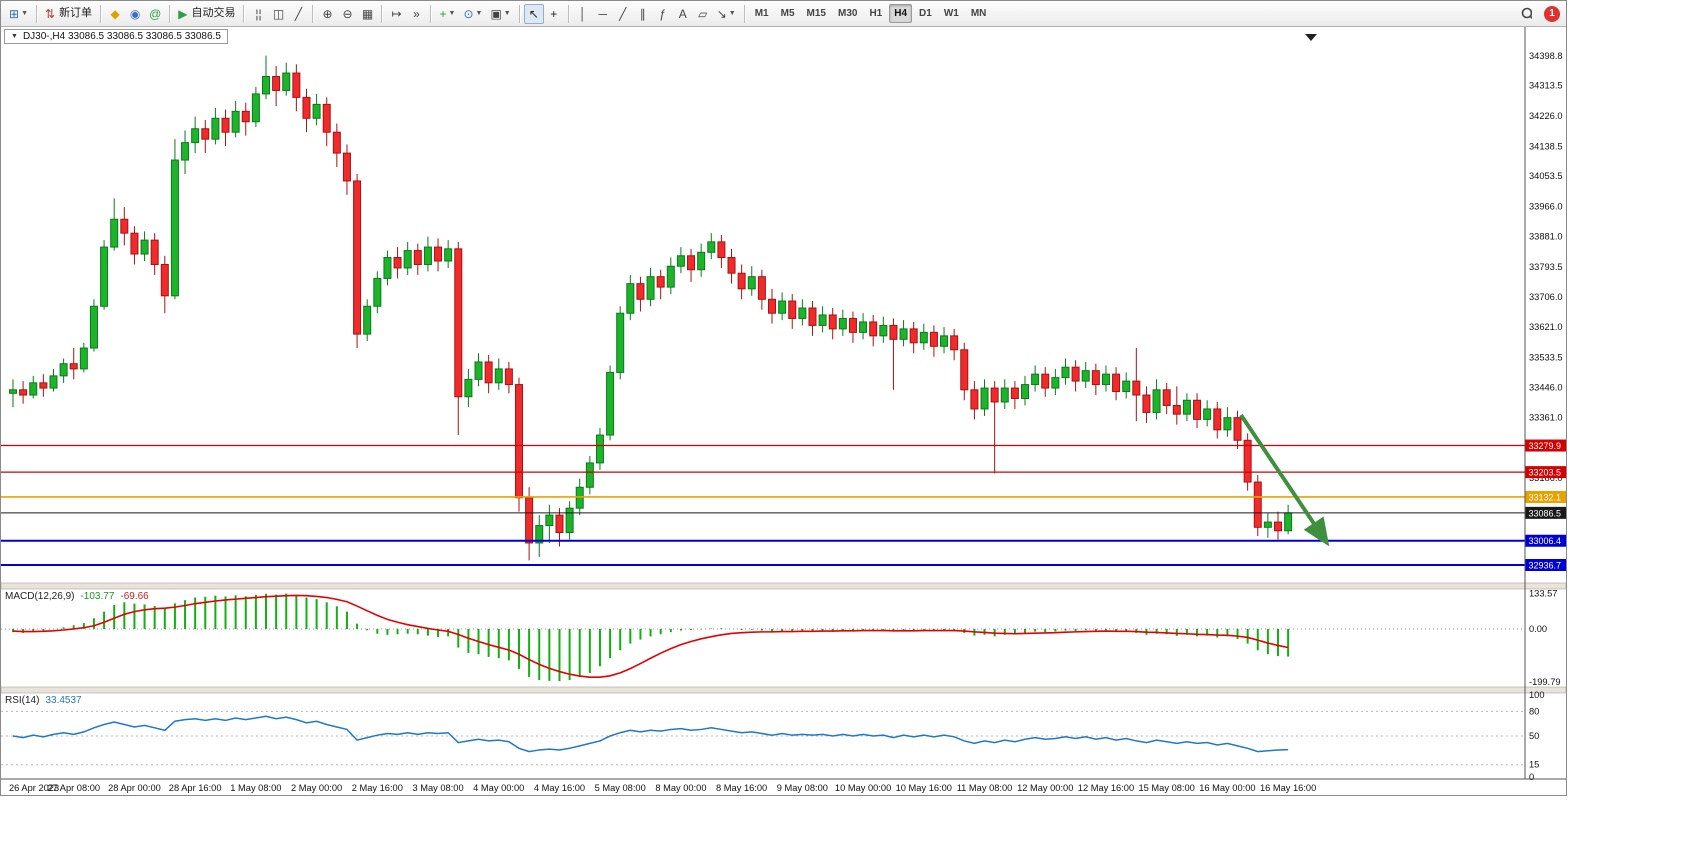 The image size is (1692, 858). I want to click on candlestick-type-icon: ◫, so click(278, 13).